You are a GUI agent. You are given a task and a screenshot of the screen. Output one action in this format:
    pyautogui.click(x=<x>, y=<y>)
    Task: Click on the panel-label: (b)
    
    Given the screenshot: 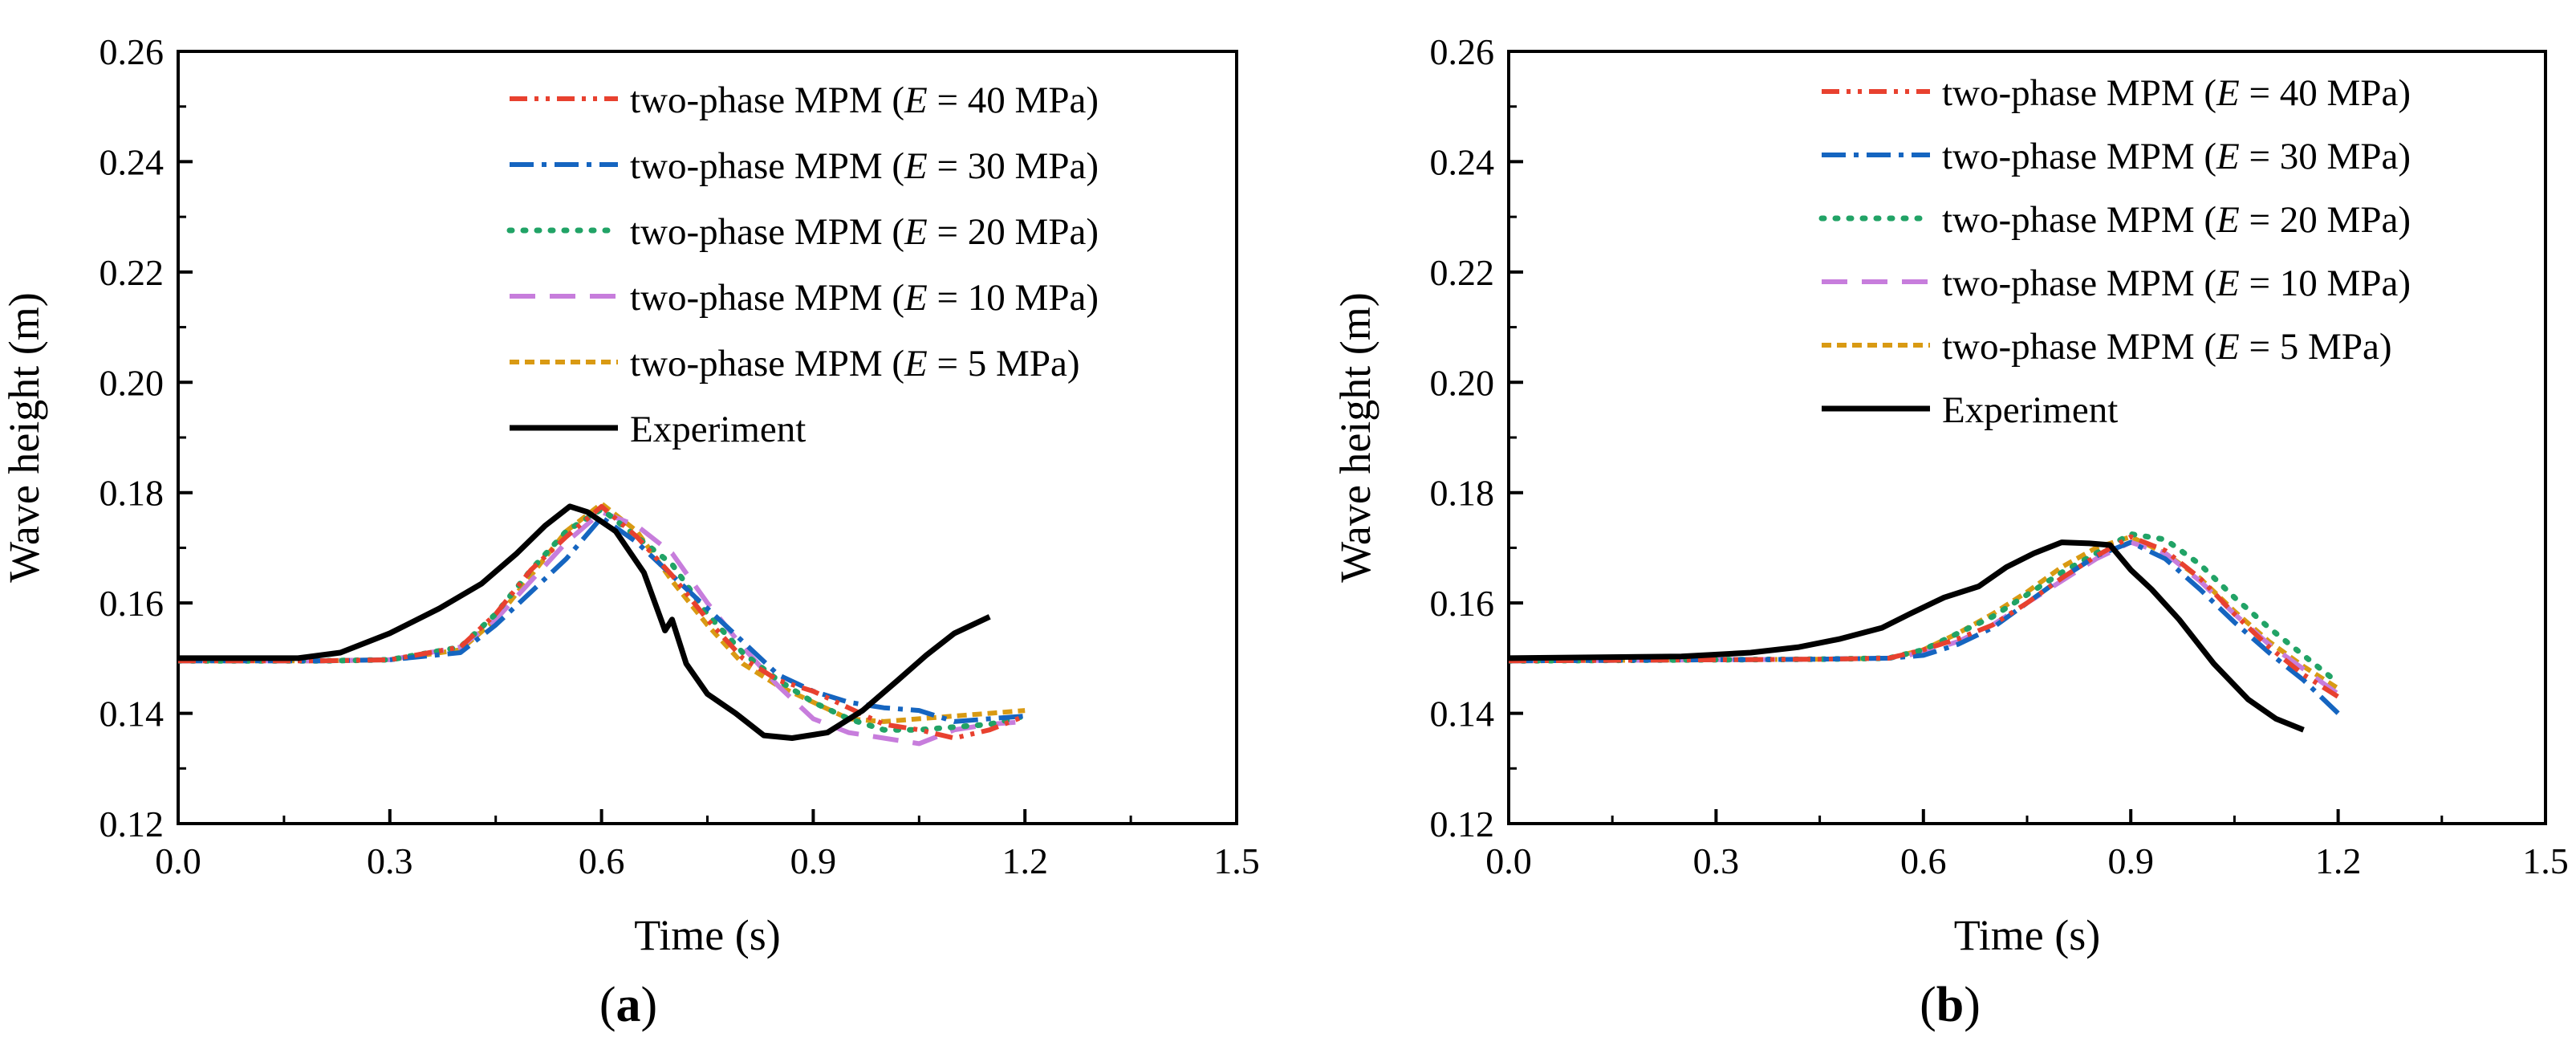 What is the action you would take?
    pyautogui.click(x=1951, y=1005)
    